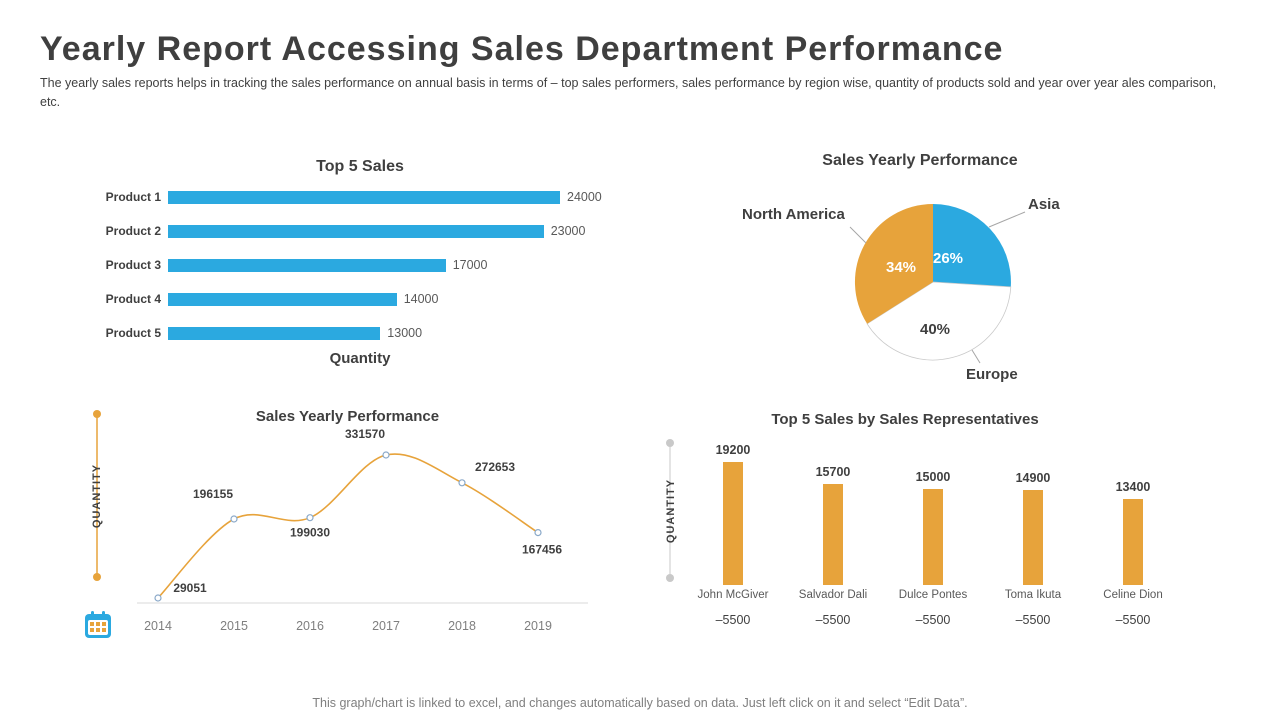  Describe the element at coordinates (920, 160) in the screenshot. I see `pie-chart-title: Sales Yearly Performance` at that location.